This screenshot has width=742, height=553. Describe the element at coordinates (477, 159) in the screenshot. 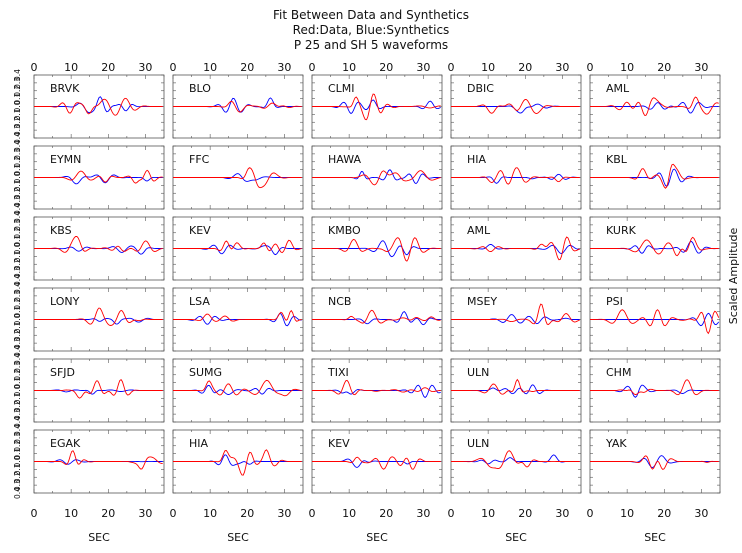

I see `station-label: HIA` at that location.